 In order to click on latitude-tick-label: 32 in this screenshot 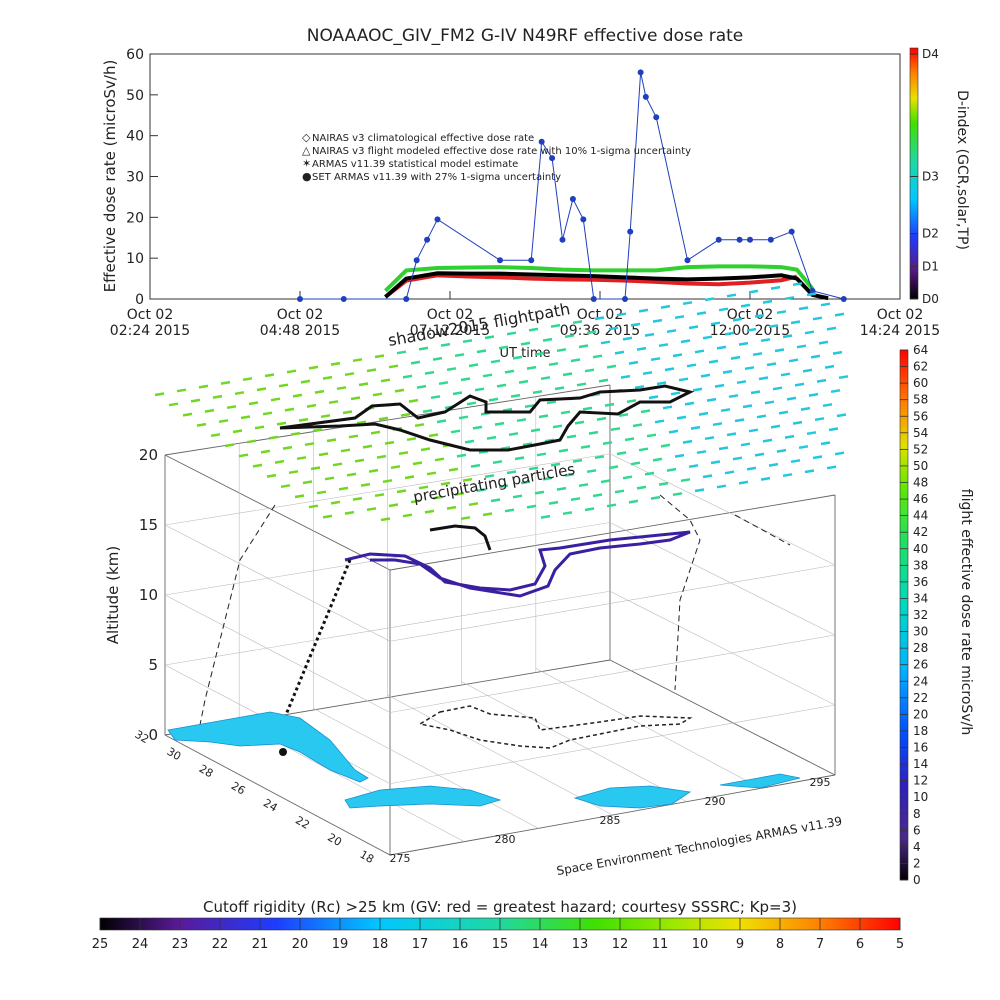, I will do `click(141, 737)`.